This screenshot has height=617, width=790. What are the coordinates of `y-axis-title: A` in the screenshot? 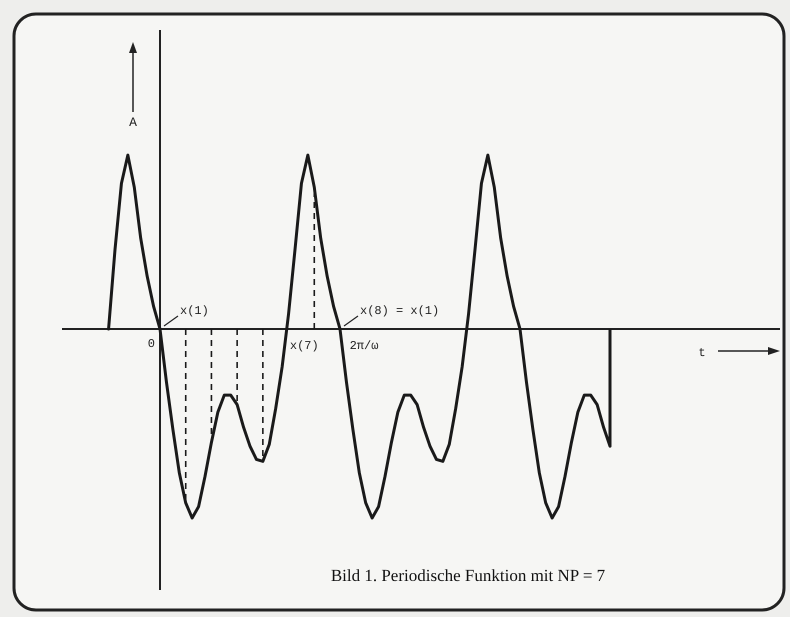 It's located at (133, 122).